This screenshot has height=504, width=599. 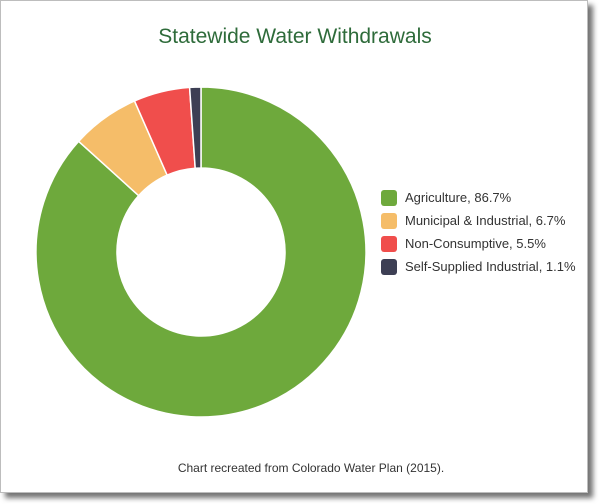 I want to click on legend-label-self-supplied-industrial: Self-Supplied Industrial, 1.1%, so click(x=490, y=266).